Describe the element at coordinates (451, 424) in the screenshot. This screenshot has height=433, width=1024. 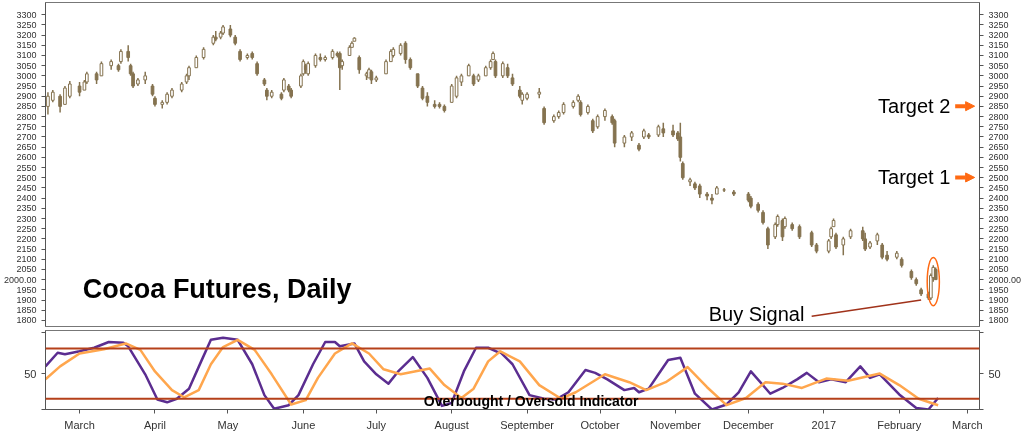
I see `x-tick-label: August` at that location.